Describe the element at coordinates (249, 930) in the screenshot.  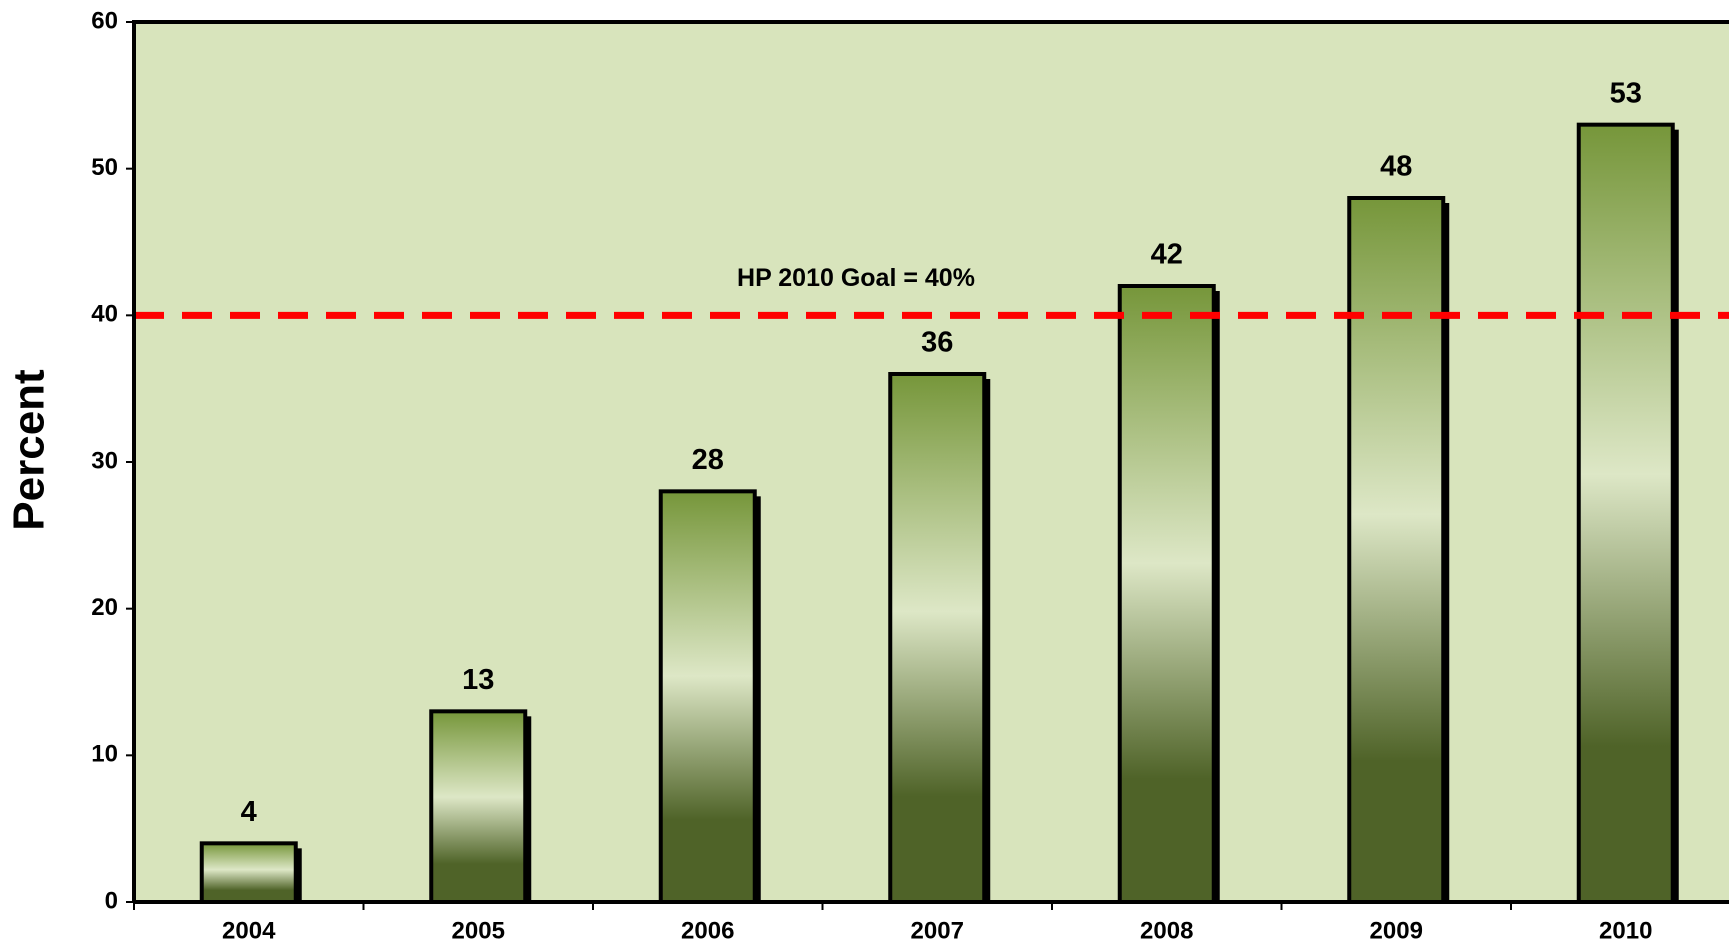
I see `x-tick-label: 2004` at that location.